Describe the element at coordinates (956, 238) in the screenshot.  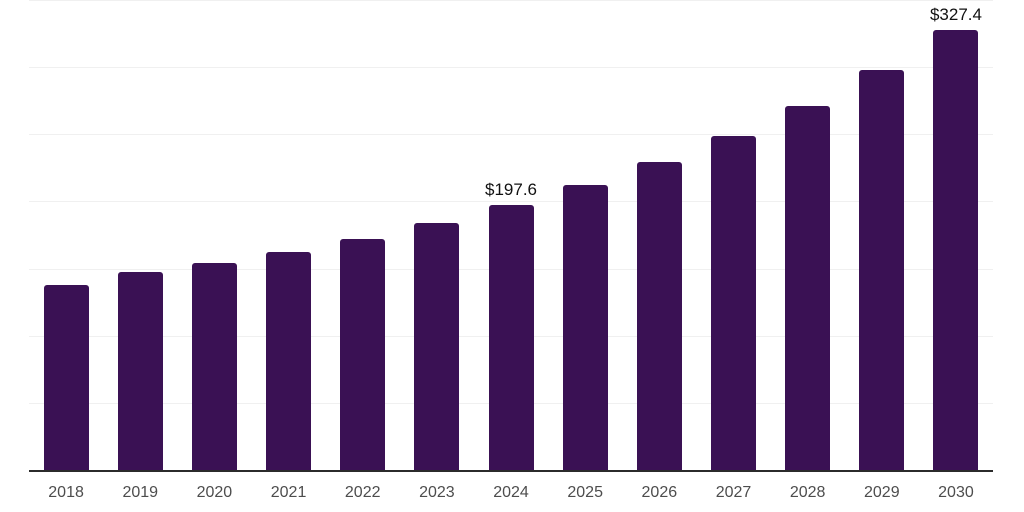
I see `bar-2030: $327.4` at that location.